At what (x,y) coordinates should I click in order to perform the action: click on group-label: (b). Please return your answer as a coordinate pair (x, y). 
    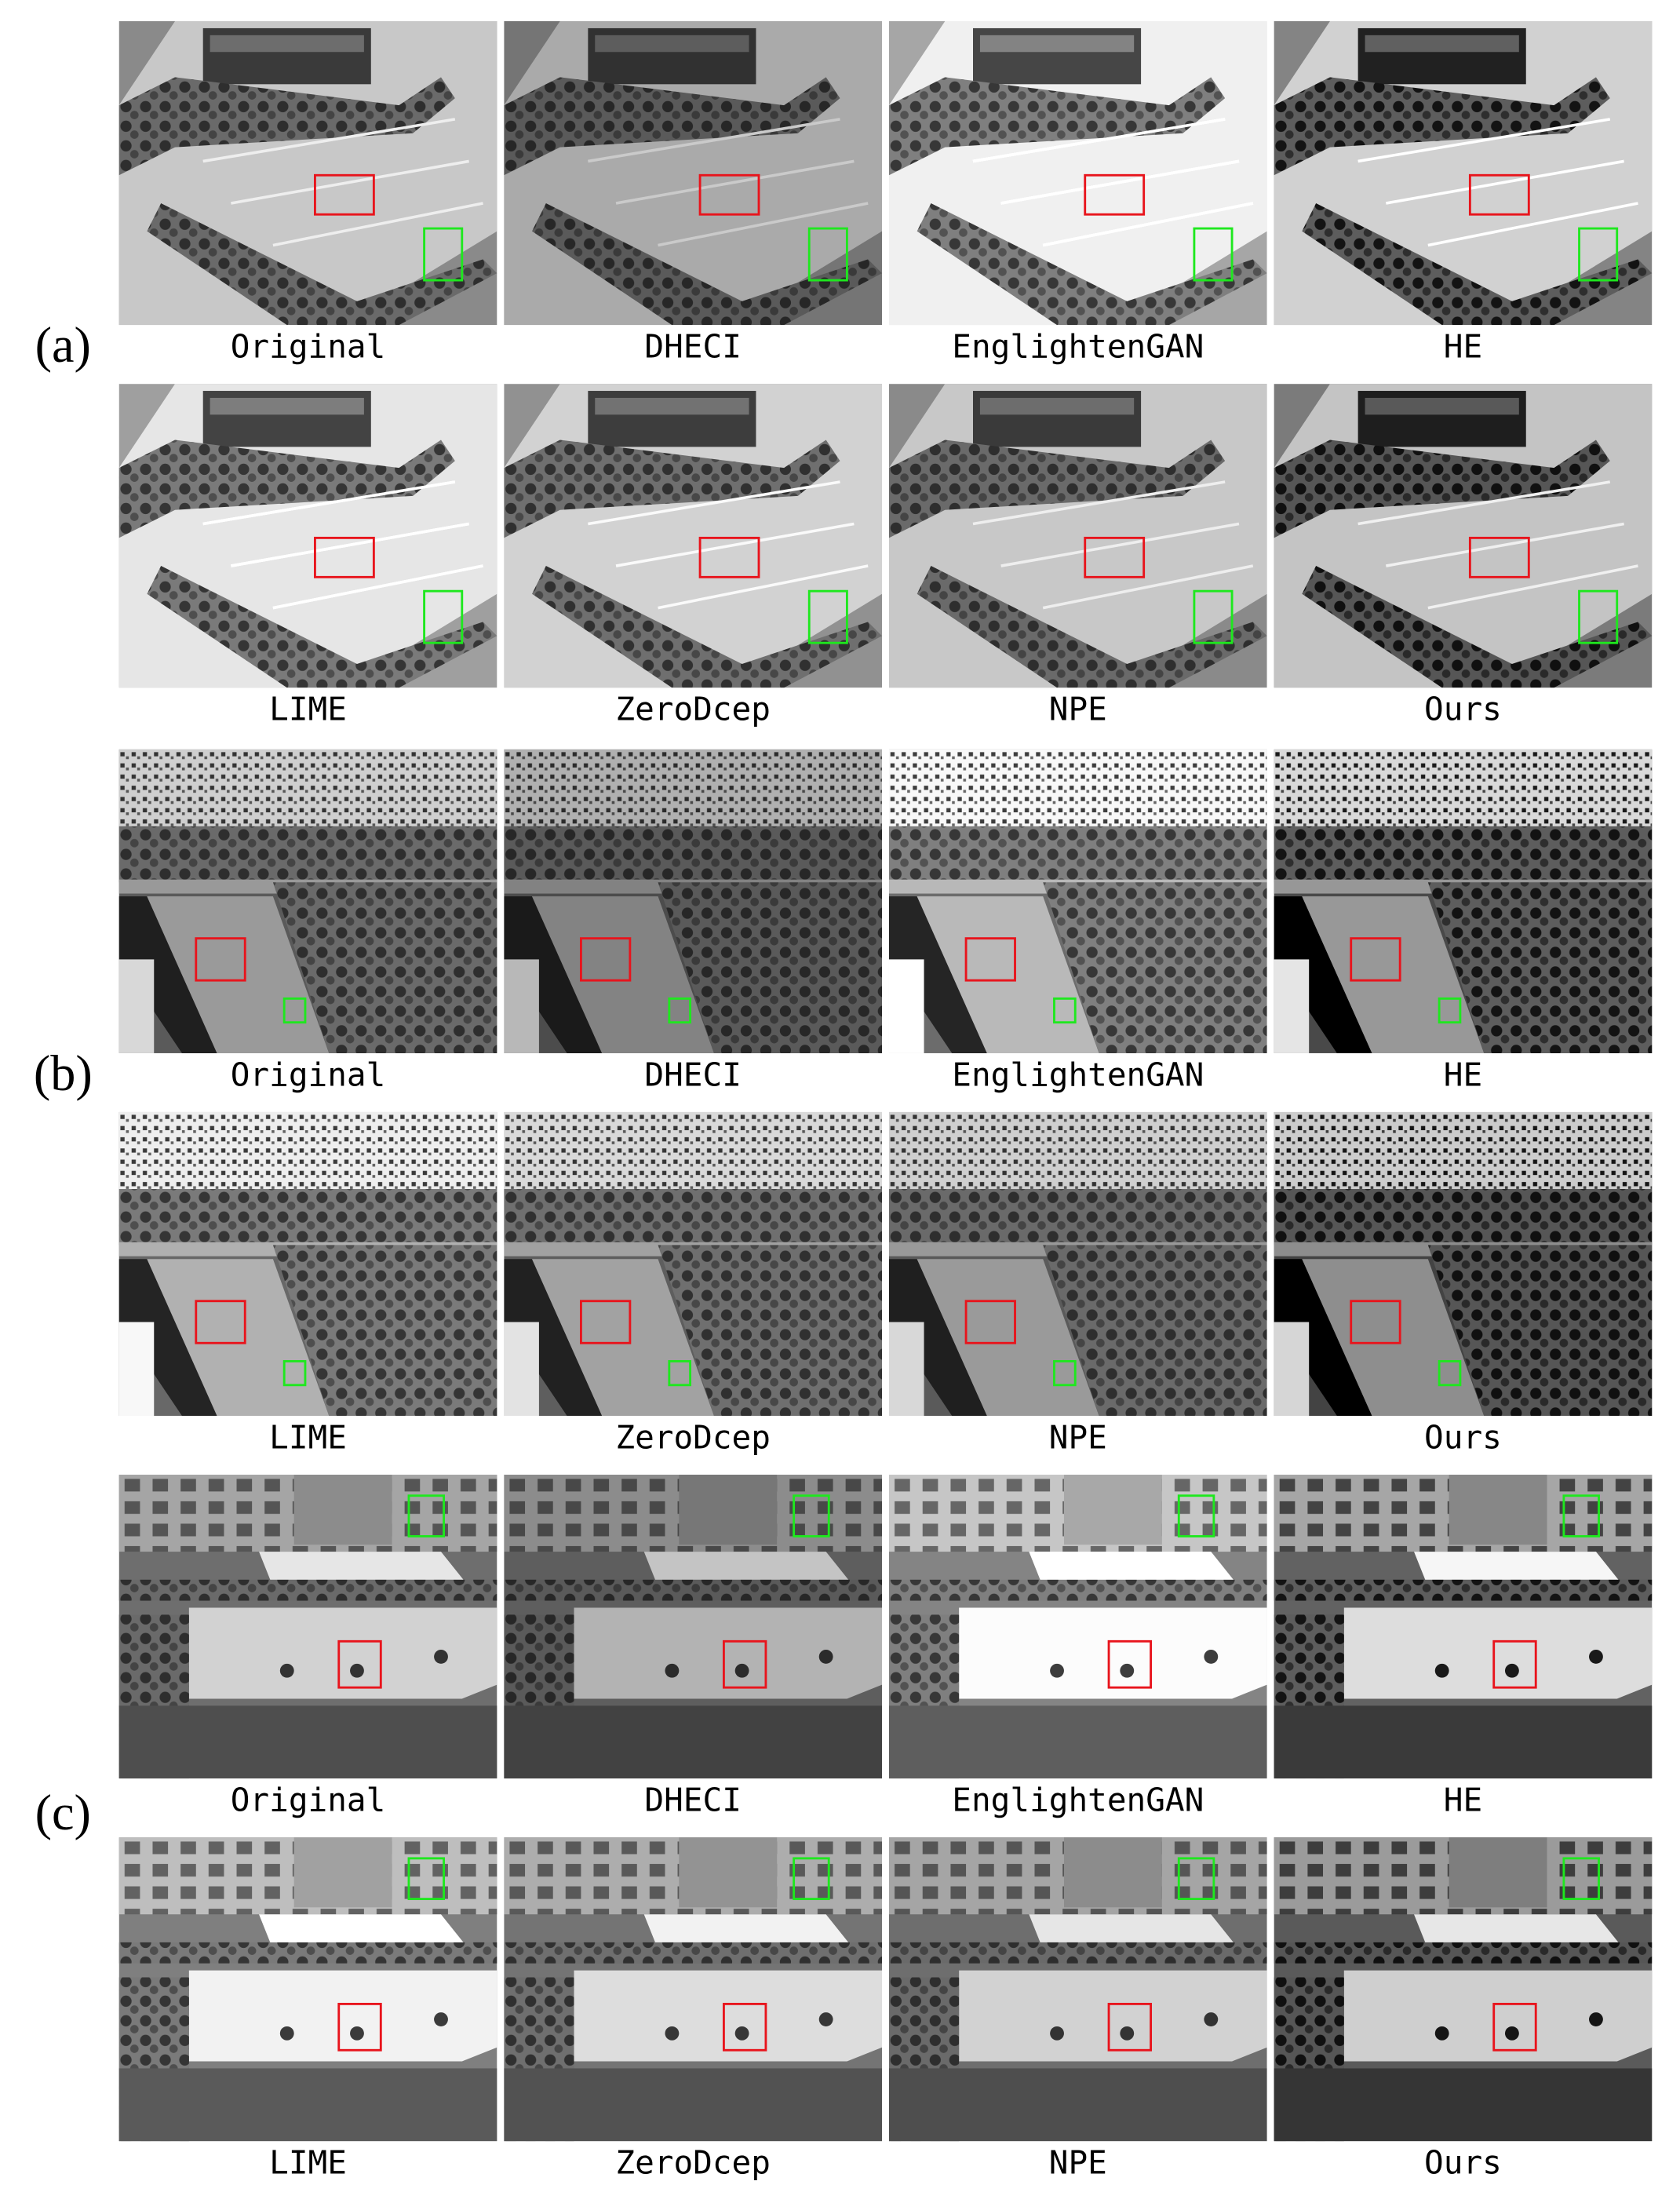
    Looking at the image, I should click on (63, 1073).